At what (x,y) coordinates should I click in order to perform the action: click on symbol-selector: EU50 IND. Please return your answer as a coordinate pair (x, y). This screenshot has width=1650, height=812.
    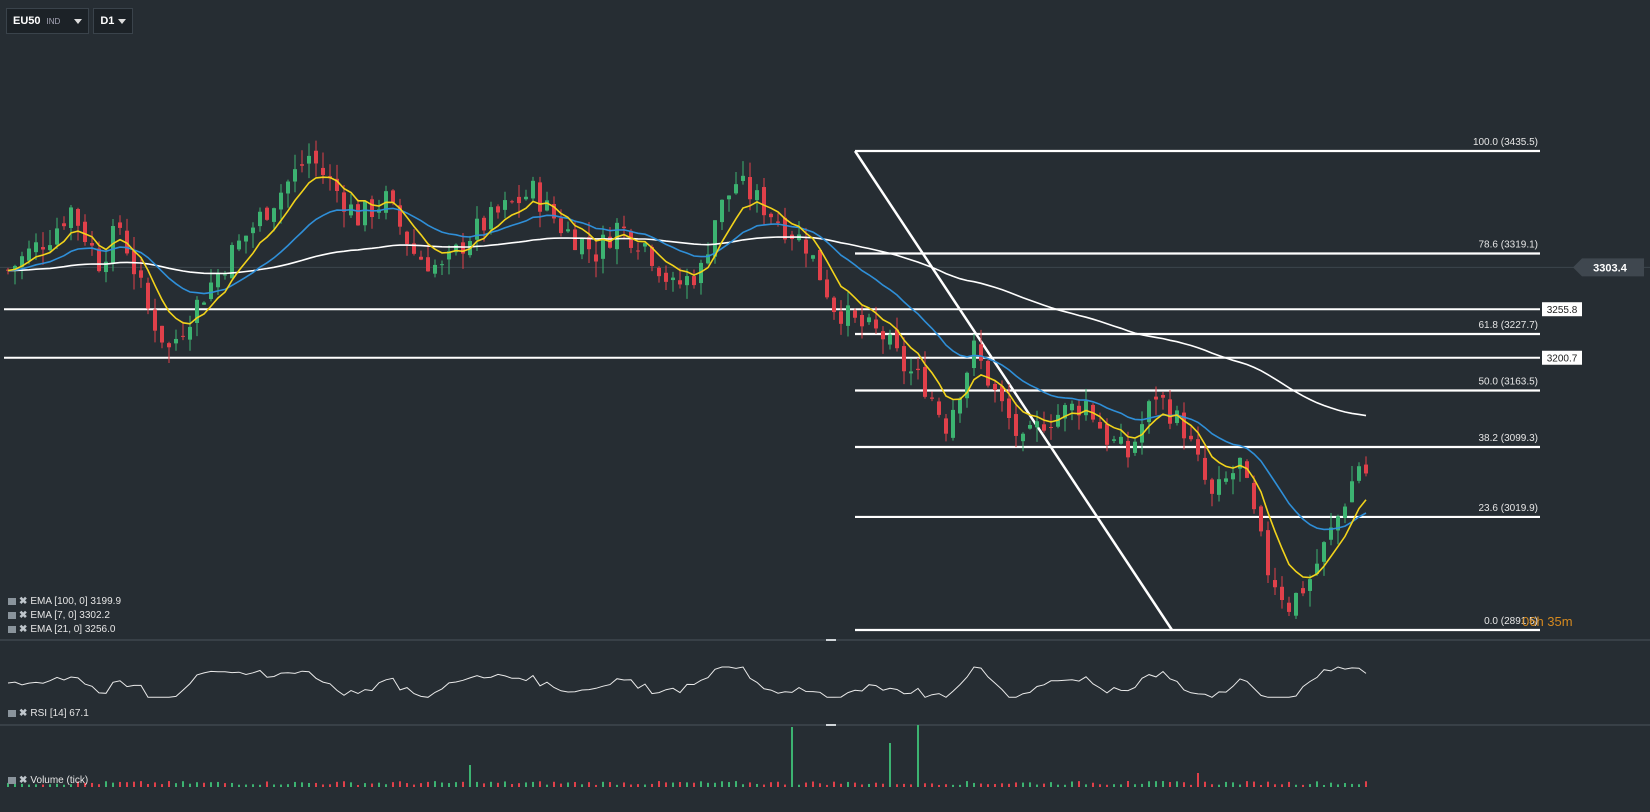
    Looking at the image, I should click on (48, 21).